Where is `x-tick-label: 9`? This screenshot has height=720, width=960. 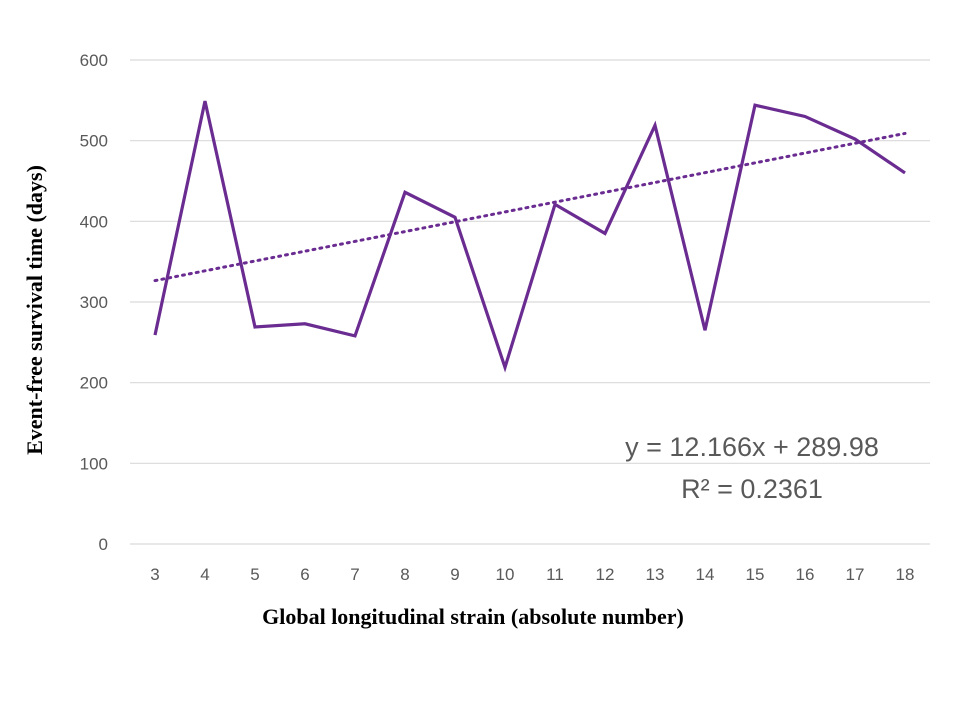 x-tick-label: 9 is located at coordinates (454, 574).